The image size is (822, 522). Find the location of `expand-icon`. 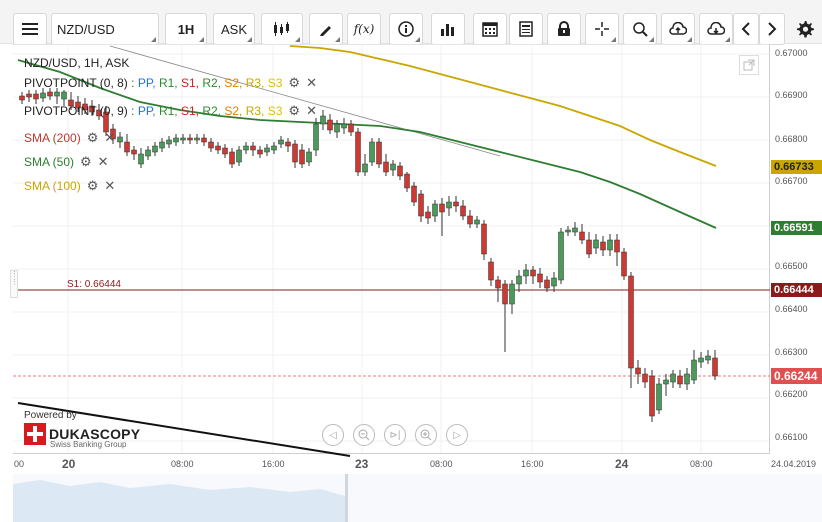

expand-icon is located at coordinates (749, 65).